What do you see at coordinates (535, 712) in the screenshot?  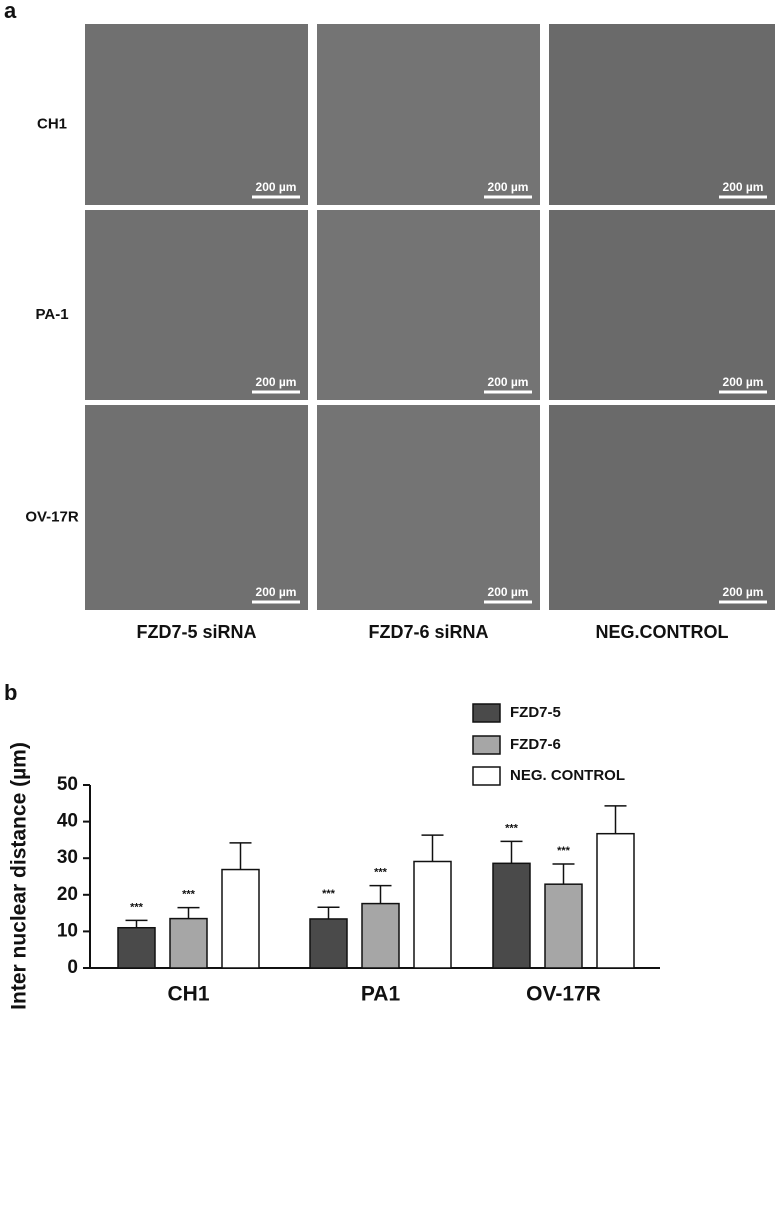 I see `legend-label: FZD7-5` at bounding box center [535, 712].